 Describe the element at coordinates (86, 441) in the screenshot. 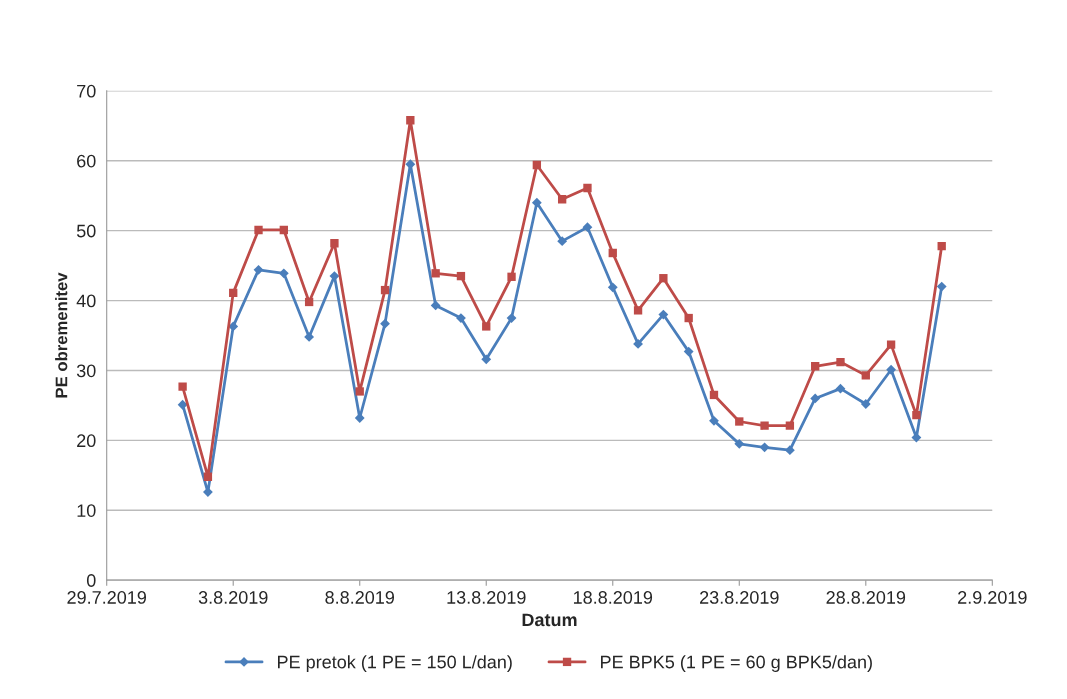

I see `y-tick-label: 20` at that location.